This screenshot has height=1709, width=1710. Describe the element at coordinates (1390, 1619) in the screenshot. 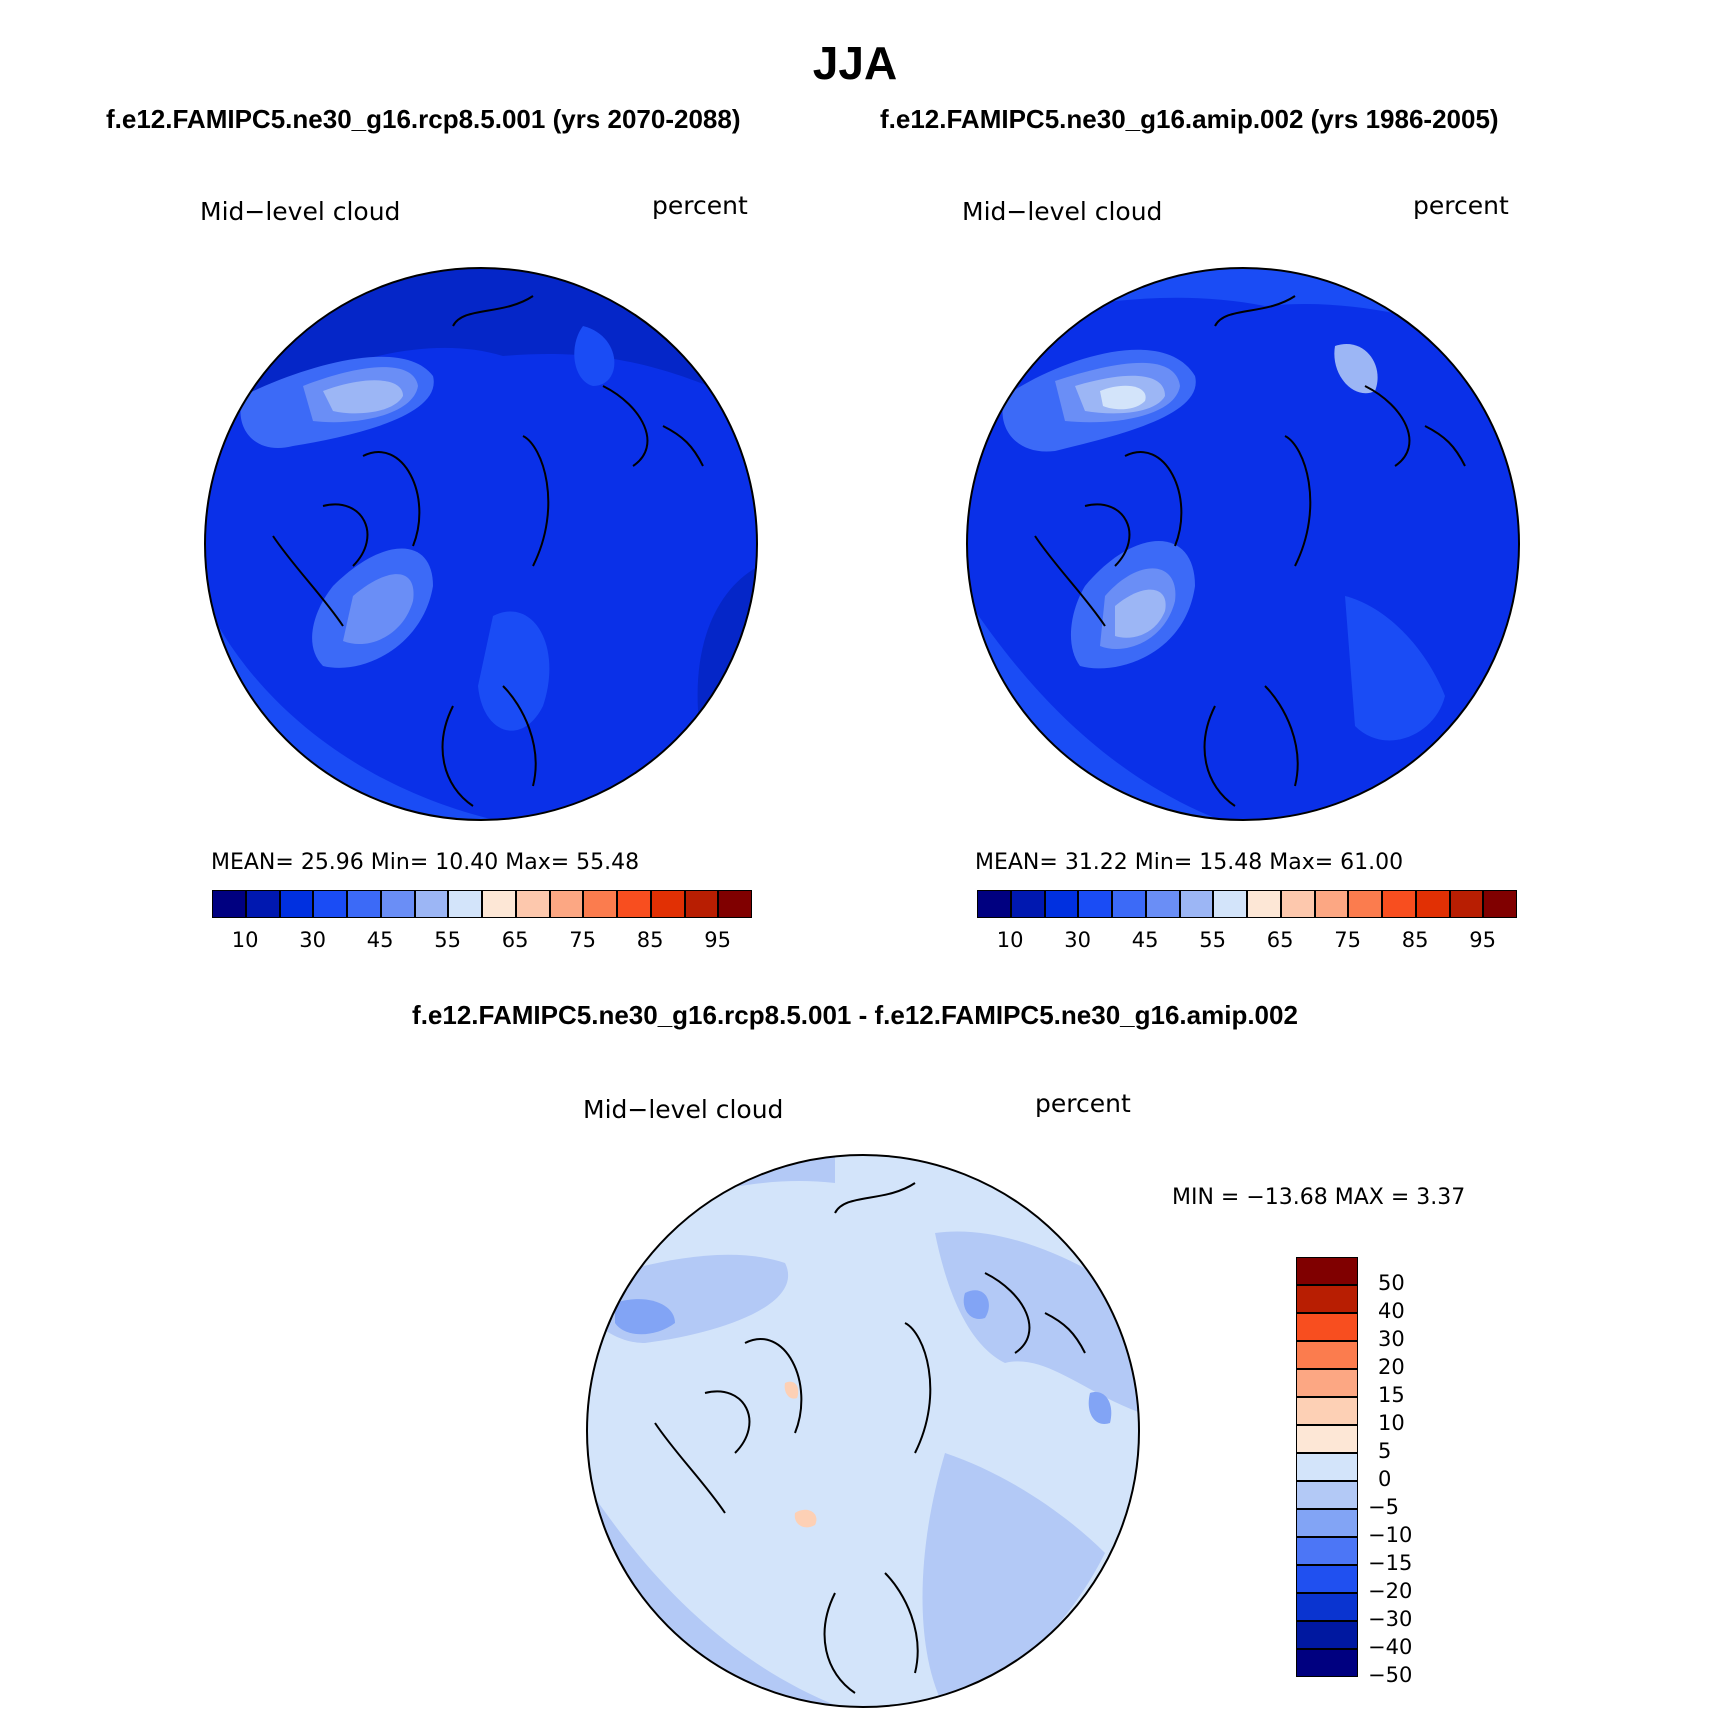

I see `colorbar-tick-label: −30` at that location.